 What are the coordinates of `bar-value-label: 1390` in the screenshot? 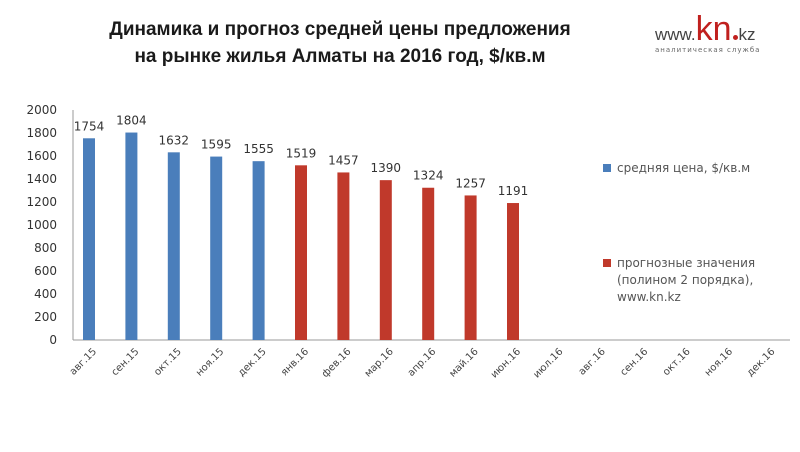 It's located at (386, 168).